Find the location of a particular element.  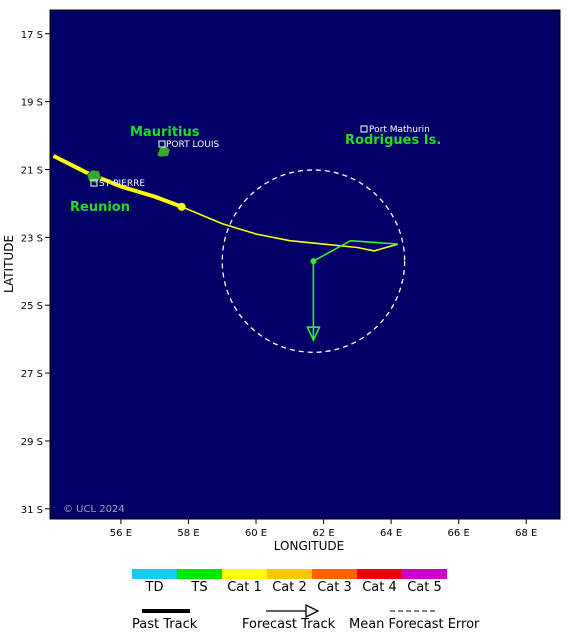

port-mathurin-marker is located at coordinates (364, 129).